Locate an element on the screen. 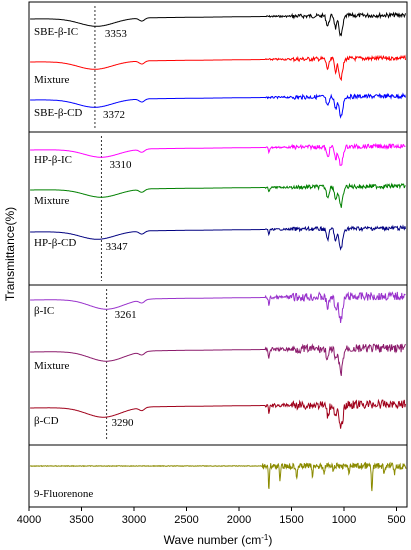  x-tick-label: 1000 is located at coordinates (344, 520).